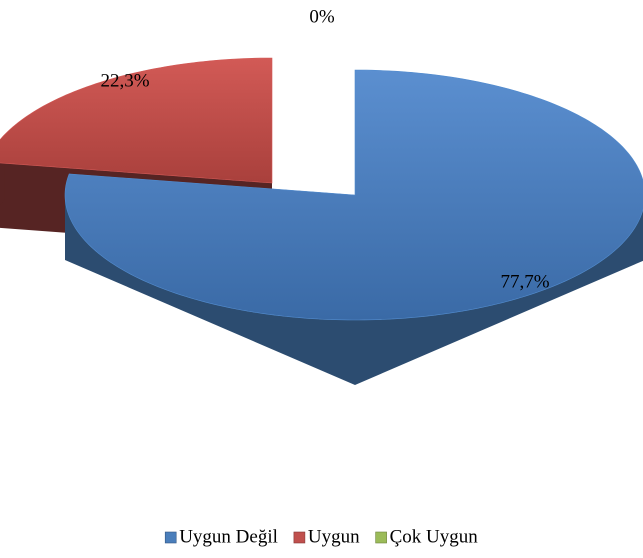 The height and width of the screenshot is (558, 643). What do you see at coordinates (322, 16) in the screenshot?
I see `data-label: 0%` at bounding box center [322, 16].